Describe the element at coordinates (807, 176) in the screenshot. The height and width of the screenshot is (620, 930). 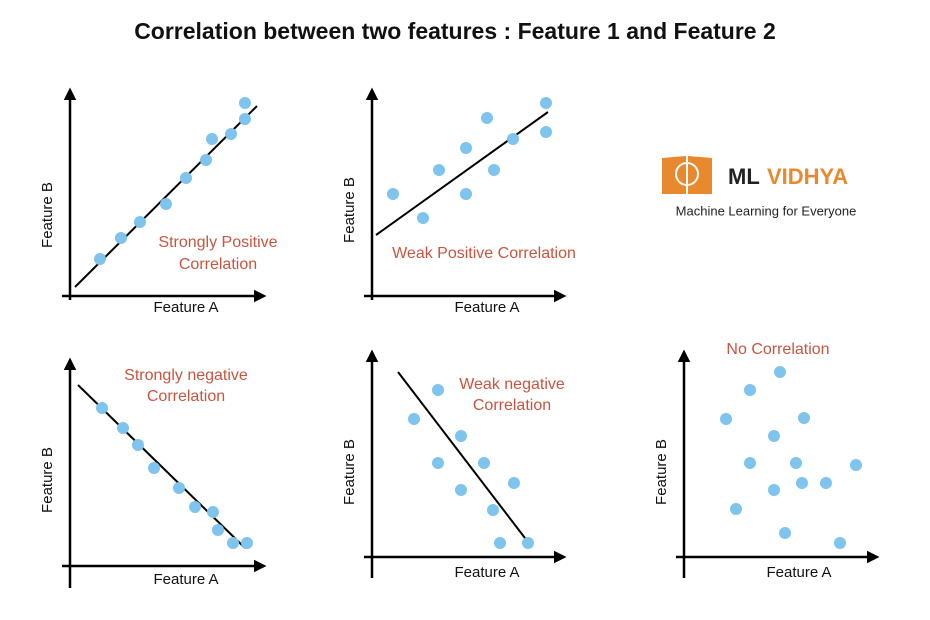
I see `logo-name: VIDHYA` at that location.